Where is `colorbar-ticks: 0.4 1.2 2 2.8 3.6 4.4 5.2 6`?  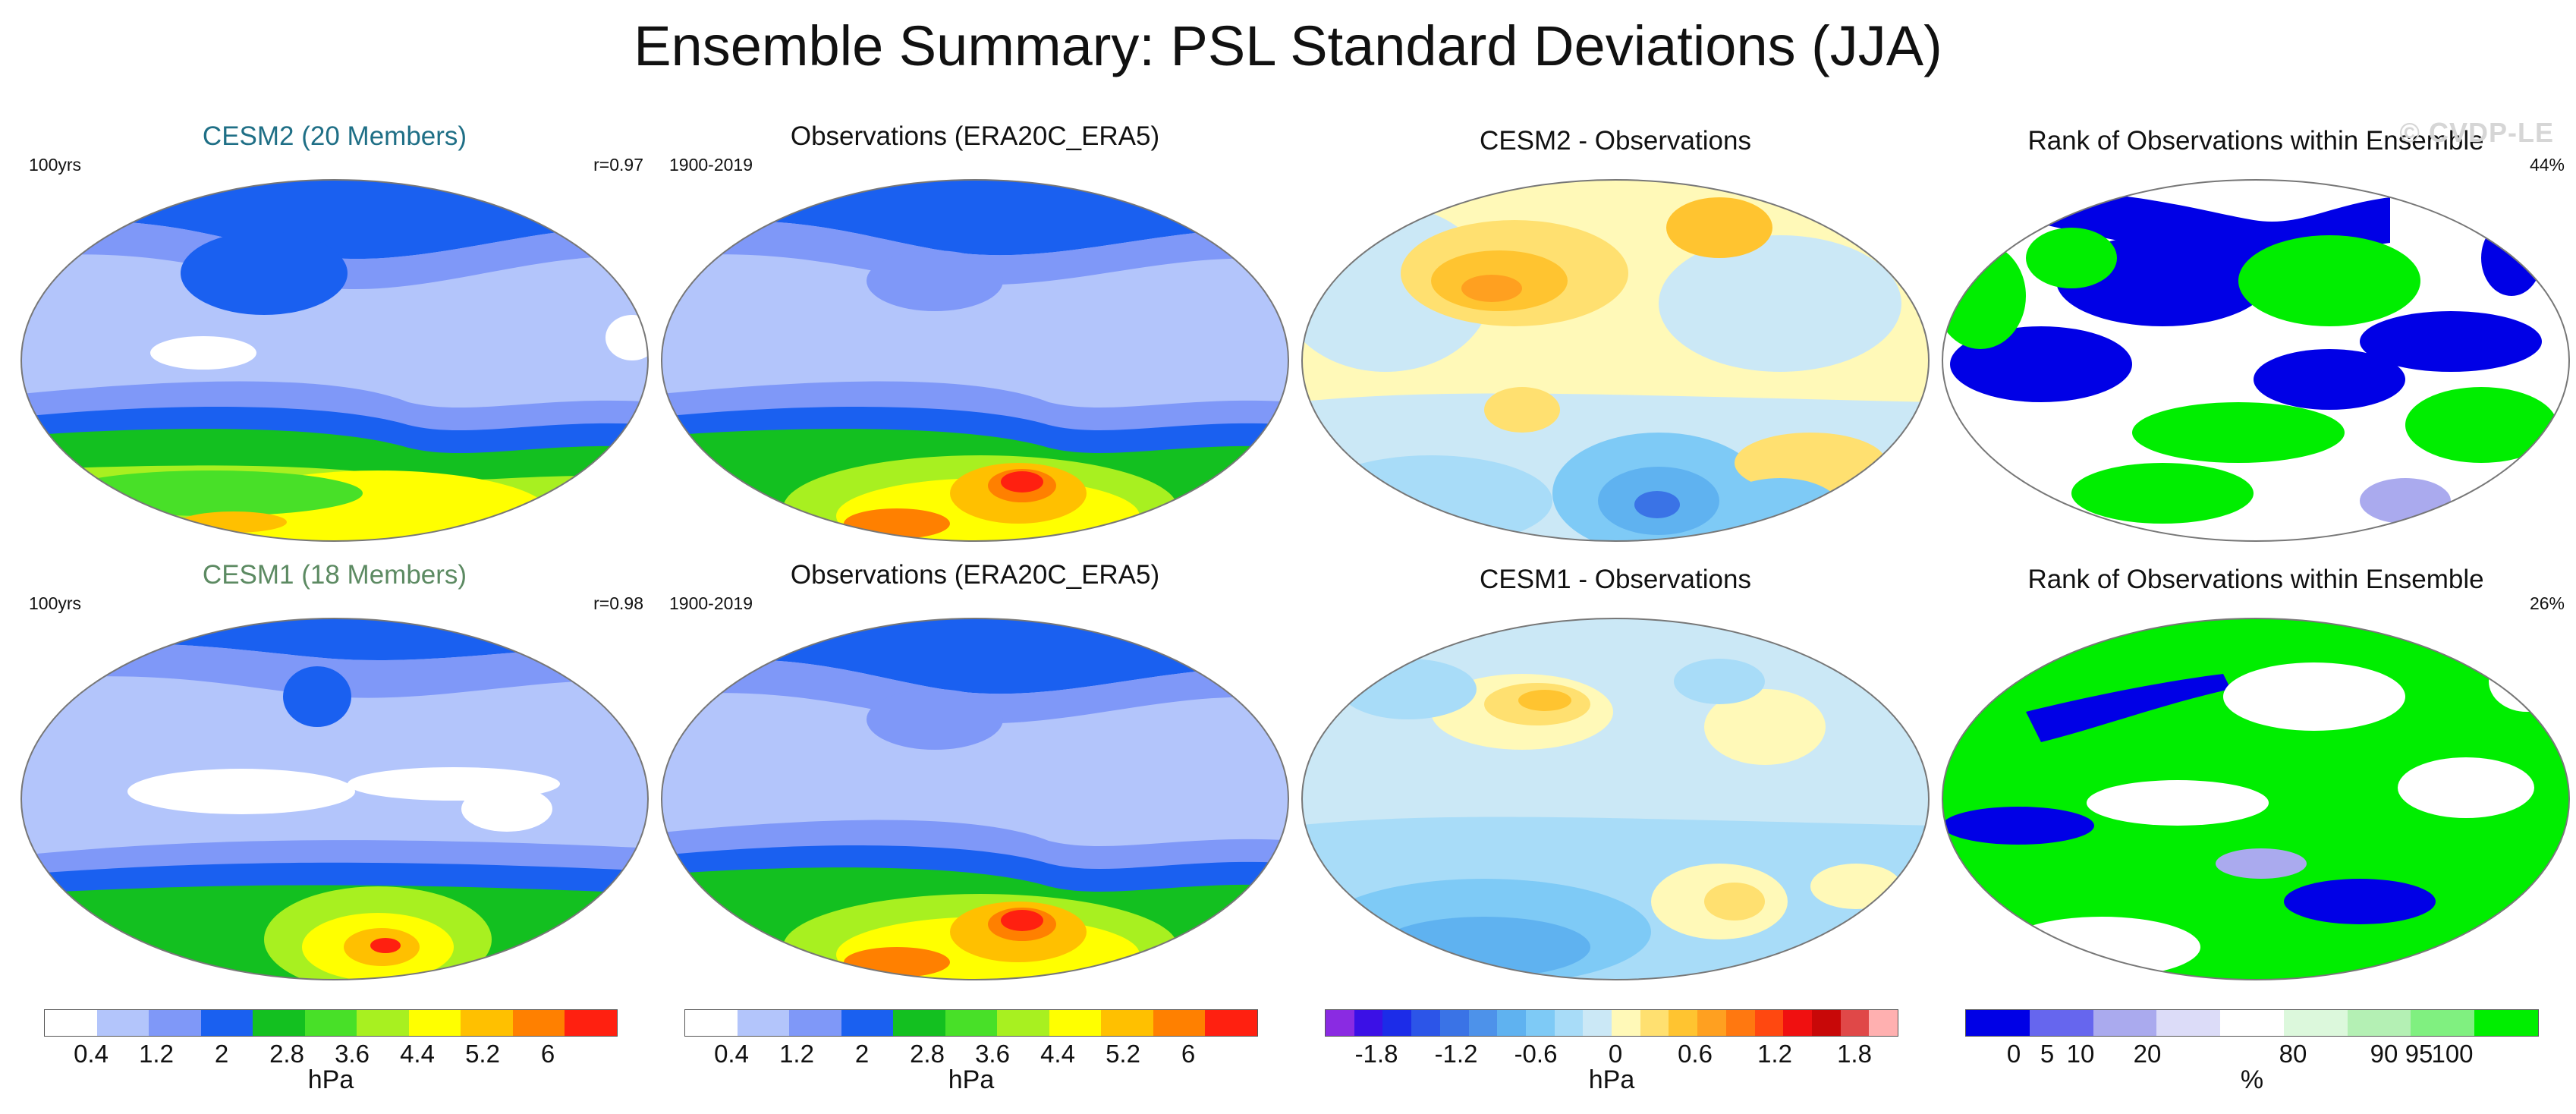 colorbar-ticks: 0.4 1.2 2 2.8 3.6 4.4 5.2 6 is located at coordinates (971, 1052).